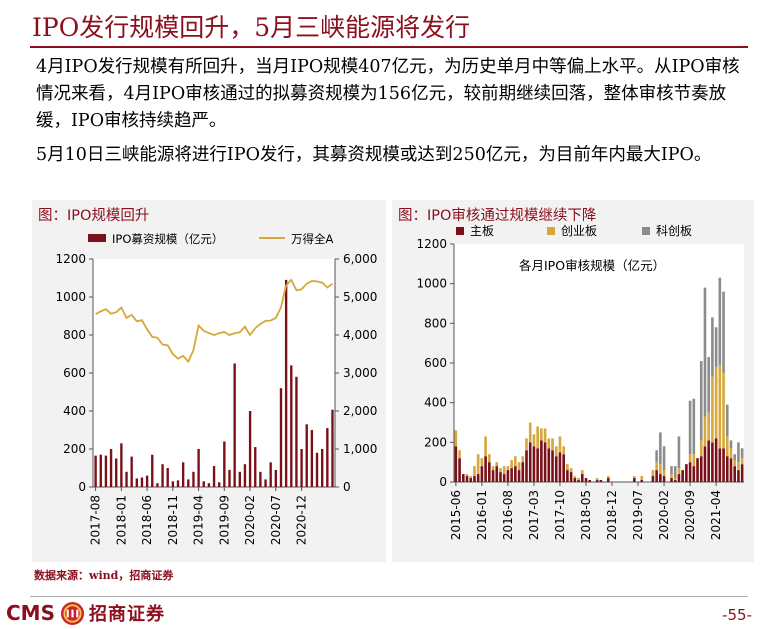 This screenshot has height=629, width=774. Describe the element at coordinates (173, 520) in the screenshot. I see `x-tick-label: 2018-11` at that location.